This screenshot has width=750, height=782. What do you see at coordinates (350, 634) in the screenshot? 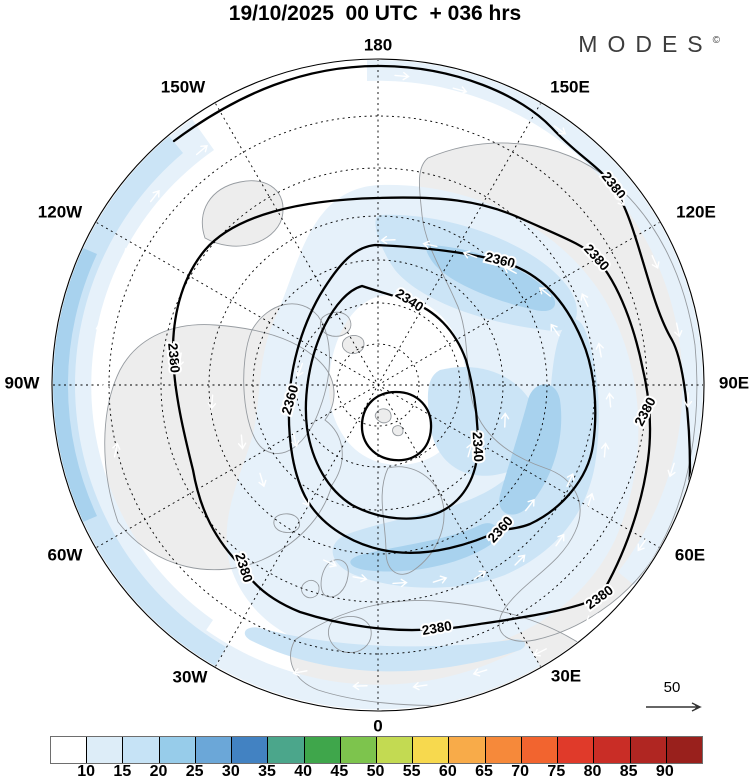
I see `iberia-coastline` at bounding box center [350, 634].